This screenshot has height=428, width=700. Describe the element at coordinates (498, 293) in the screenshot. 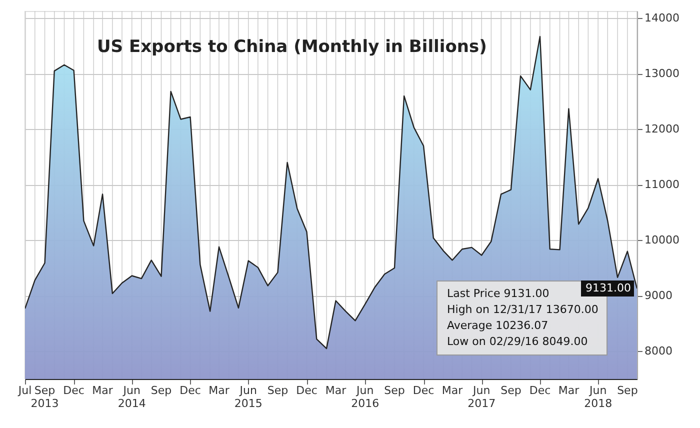

I see `annotation: Last Price 9131.00` at that location.